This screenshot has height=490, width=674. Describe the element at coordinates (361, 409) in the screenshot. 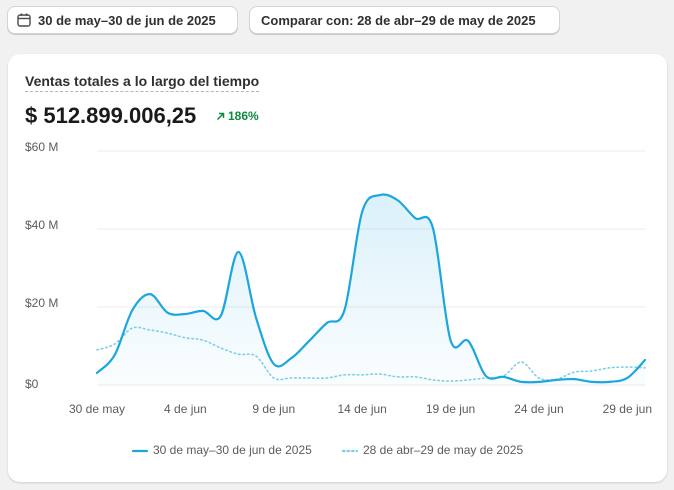

I see `x-tick-label: 14 de jun` at that location.